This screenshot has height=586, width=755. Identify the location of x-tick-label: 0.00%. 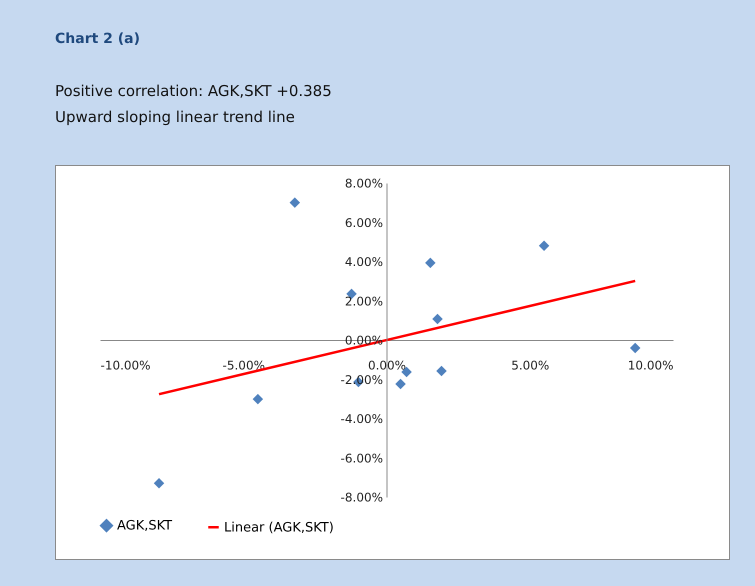
(387, 365).